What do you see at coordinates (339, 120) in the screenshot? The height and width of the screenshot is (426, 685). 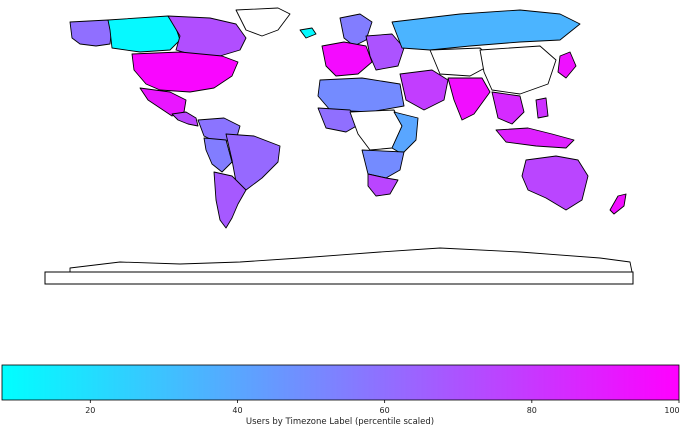 I see `region-west-africa` at bounding box center [339, 120].